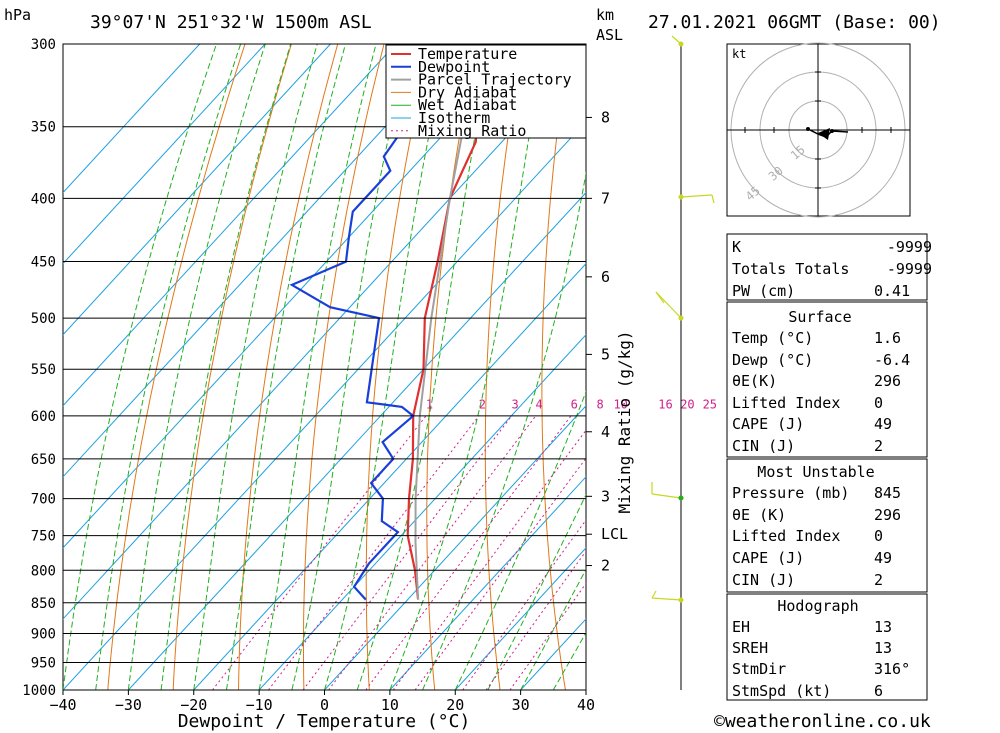  Describe the element at coordinates (739, 54) in the screenshot. I see `hodograph-unit: kt` at that location.